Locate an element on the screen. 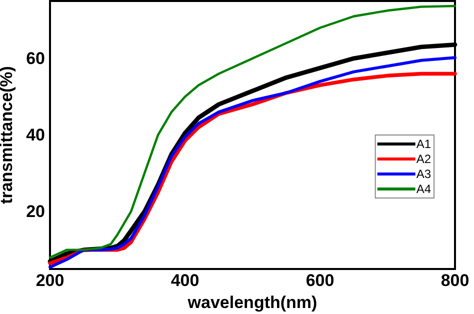  legend-label: A2 is located at coordinates (424, 159).